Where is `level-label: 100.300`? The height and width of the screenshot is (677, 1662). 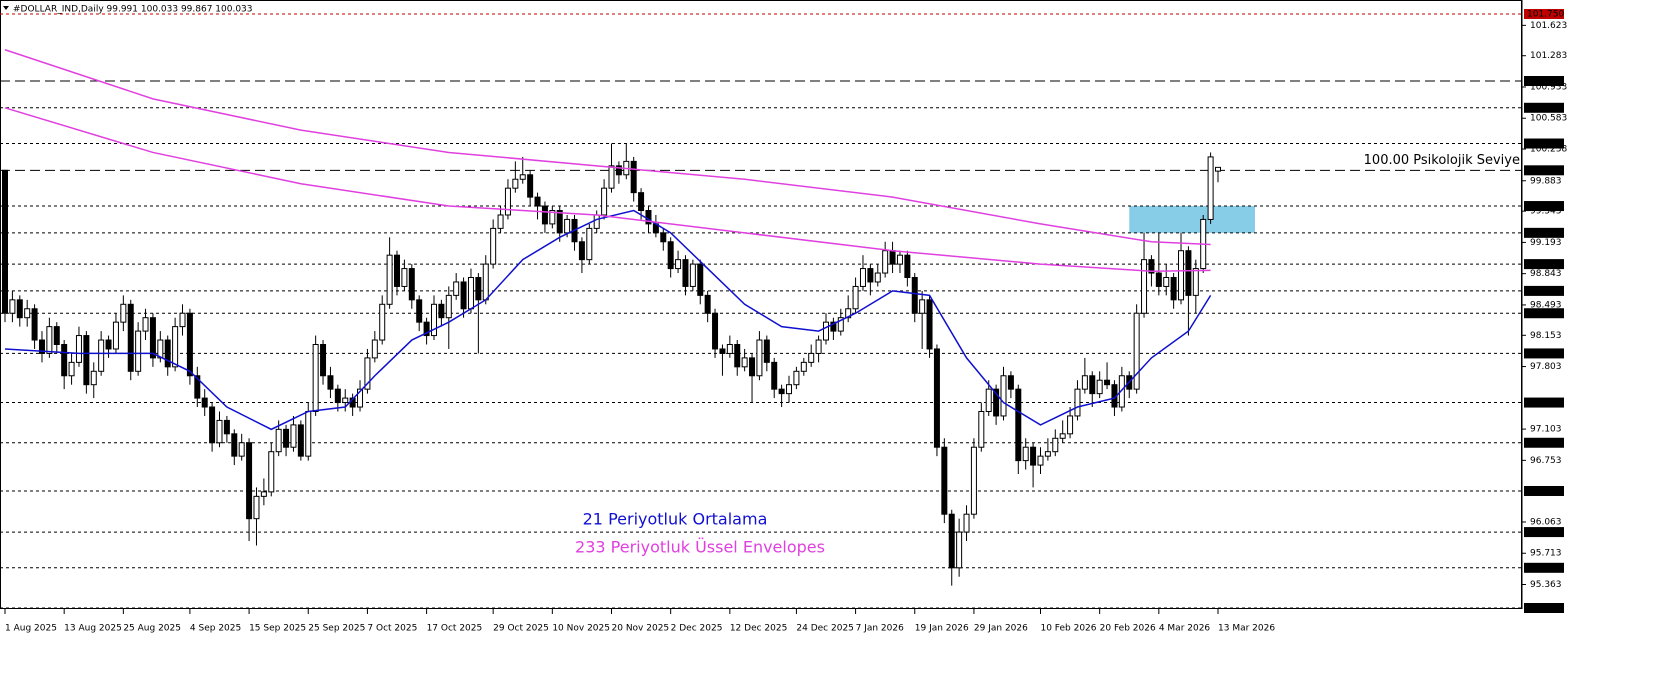 level-label: 100.300 is located at coordinates (1545, 144).